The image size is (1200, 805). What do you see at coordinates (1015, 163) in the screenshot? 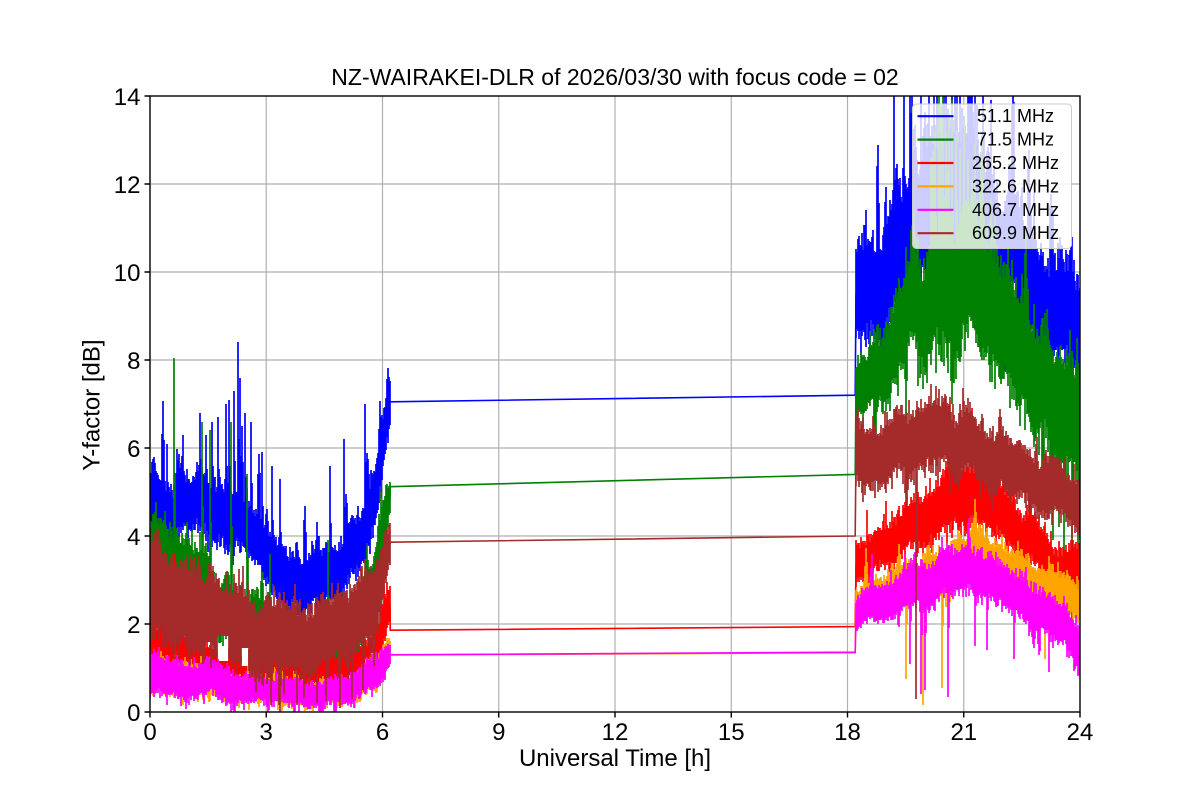
I see `svg-text: 265.2 MHz` at bounding box center [1015, 163].